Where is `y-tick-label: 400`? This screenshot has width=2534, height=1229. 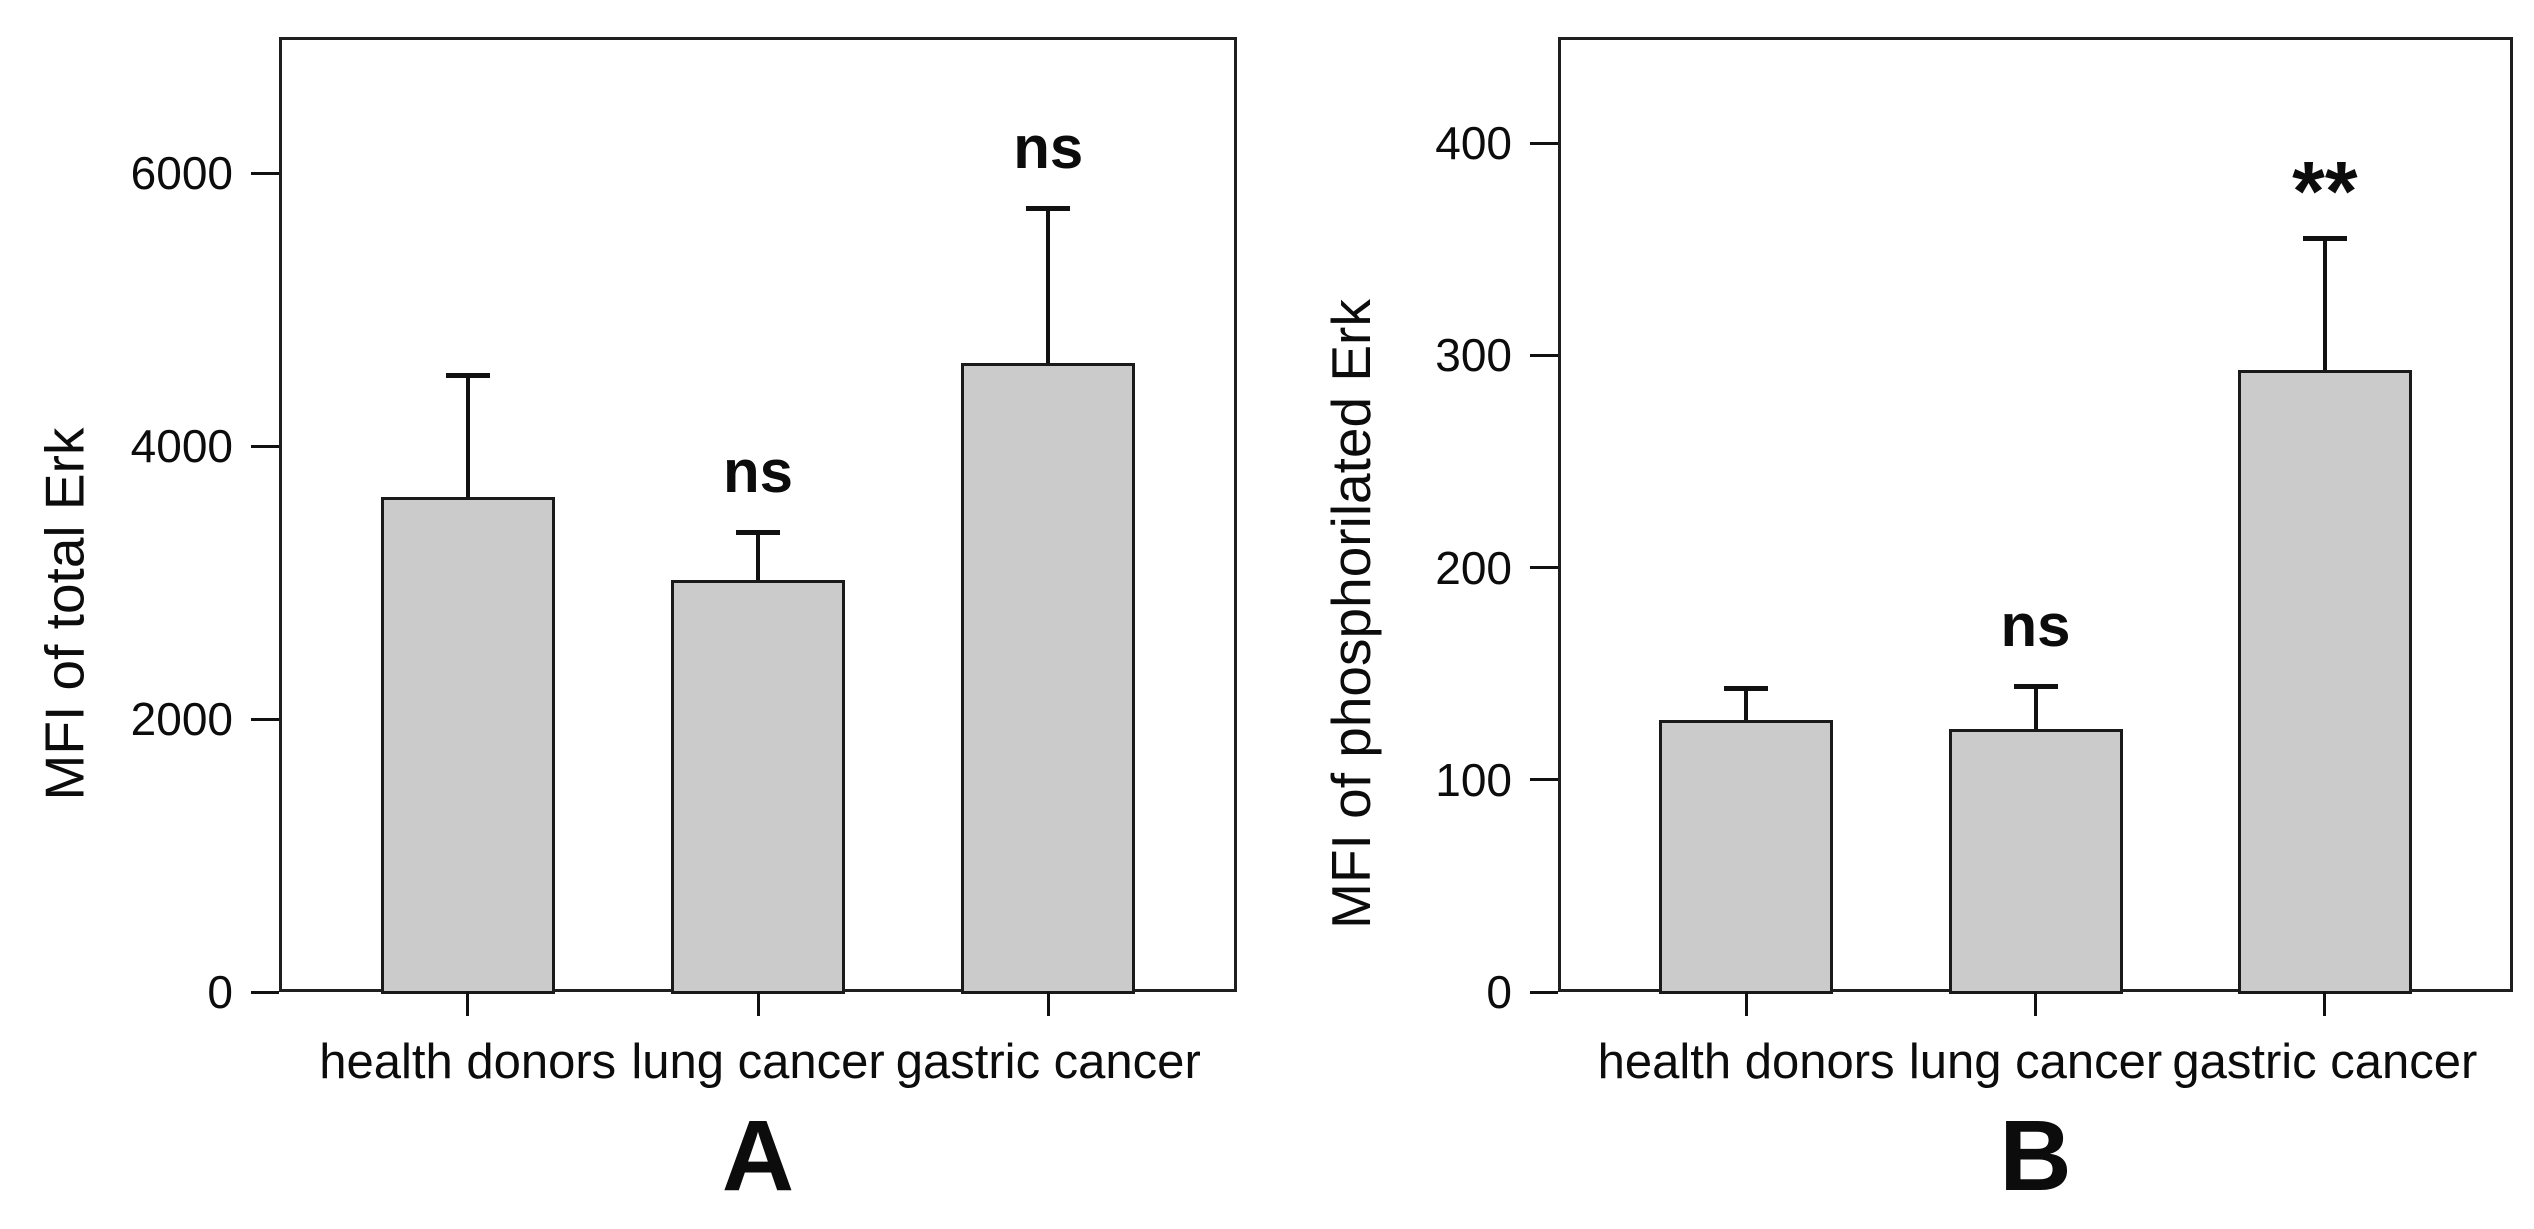 y-tick-label: 400 is located at coordinates (1473, 143).